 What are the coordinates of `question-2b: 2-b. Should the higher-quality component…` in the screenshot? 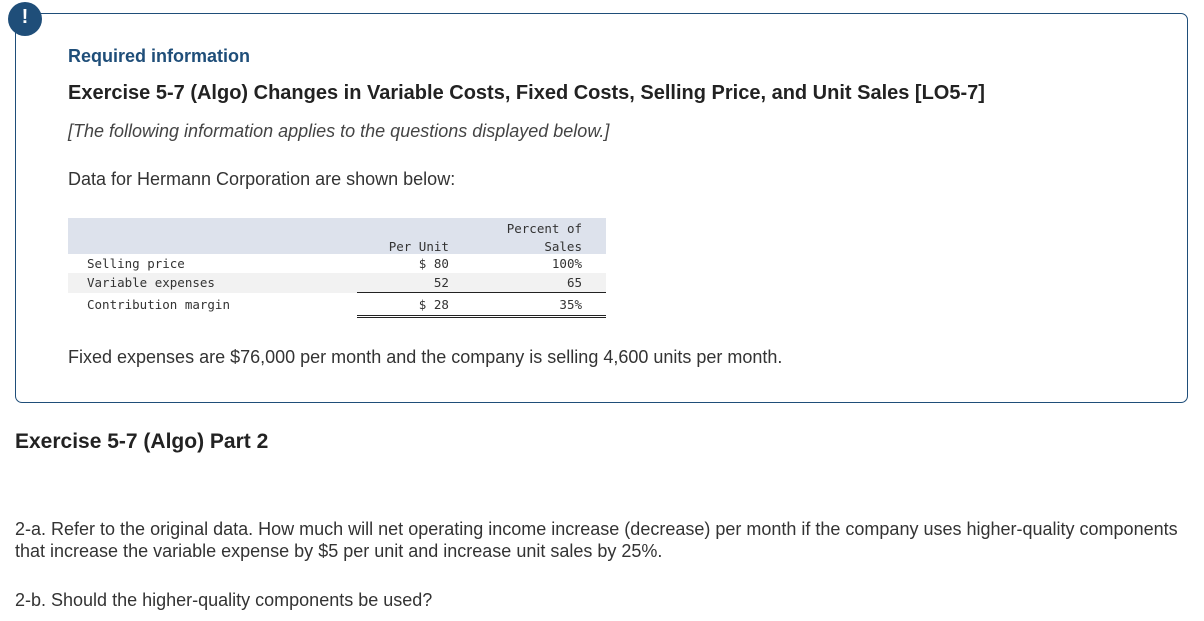 It's located at (224, 600).